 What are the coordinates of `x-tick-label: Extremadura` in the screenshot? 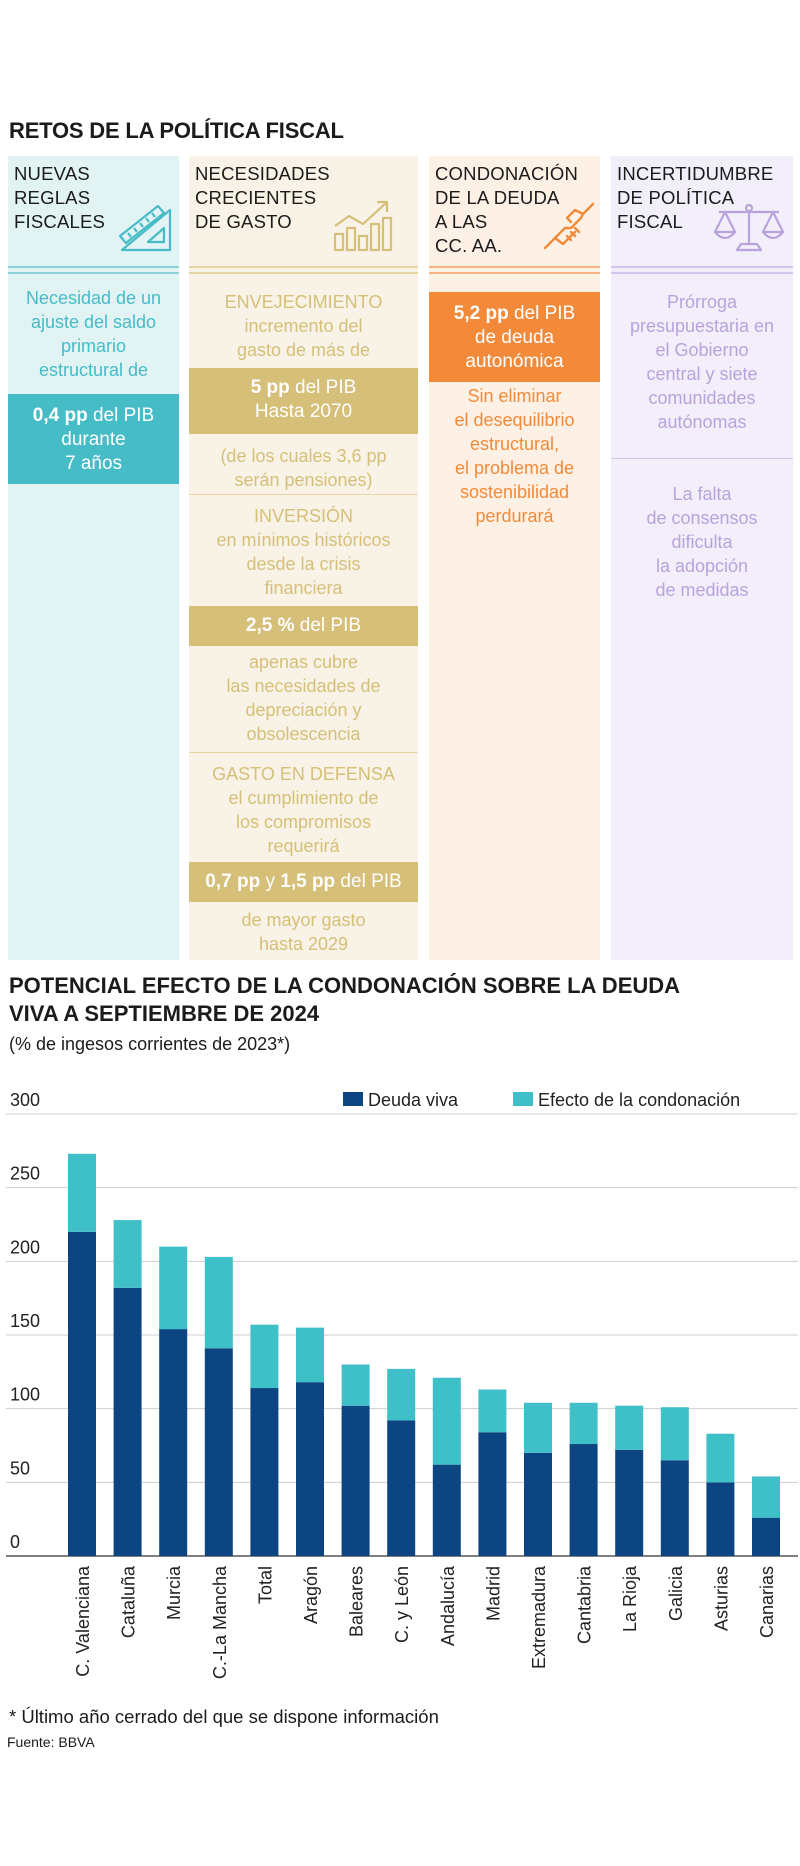 It's located at (539, 1617).